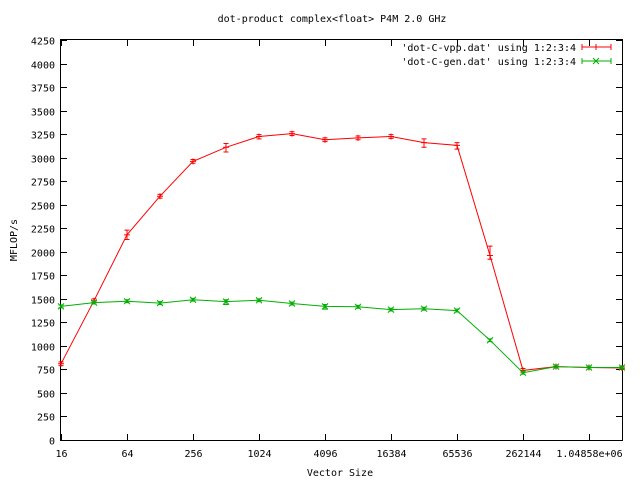  What do you see at coordinates (61, 454) in the screenshot?
I see `x-tick-label: 16` at bounding box center [61, 454].